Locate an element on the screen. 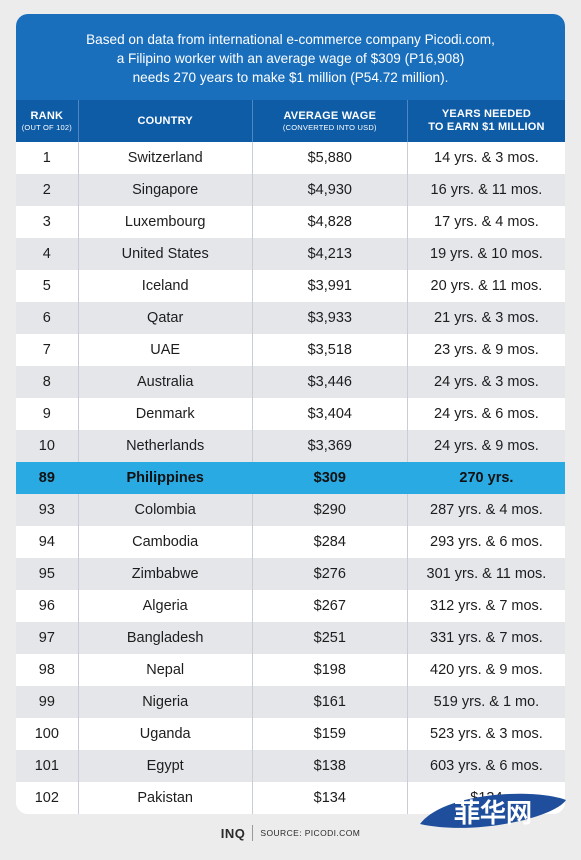 This screenshot has width=581, height=860. years-cell: 24 yrs. & 3 mos. is located at coordinates (485, 382).